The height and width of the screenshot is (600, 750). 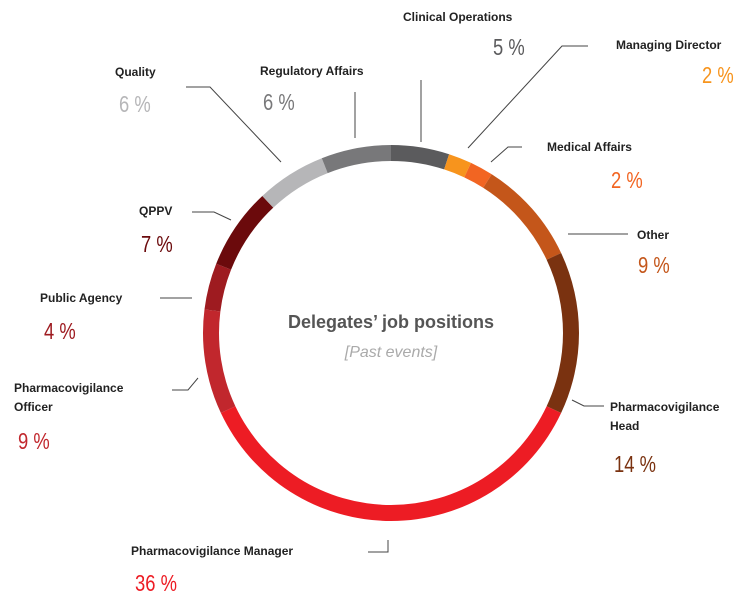 I want to click on value-label: 14 %, so click(x=635, y=464).